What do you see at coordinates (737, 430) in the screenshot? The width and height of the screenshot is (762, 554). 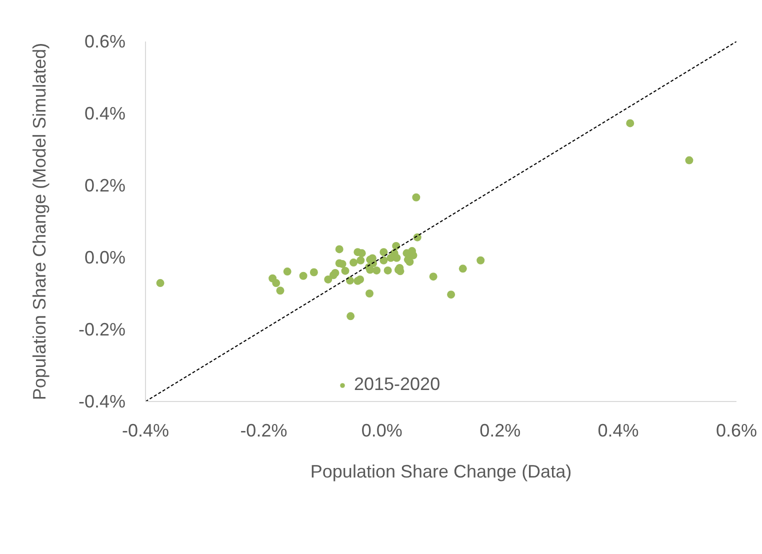 I see `x-tick-label: 0.6%` at bounding box center [737, 430].